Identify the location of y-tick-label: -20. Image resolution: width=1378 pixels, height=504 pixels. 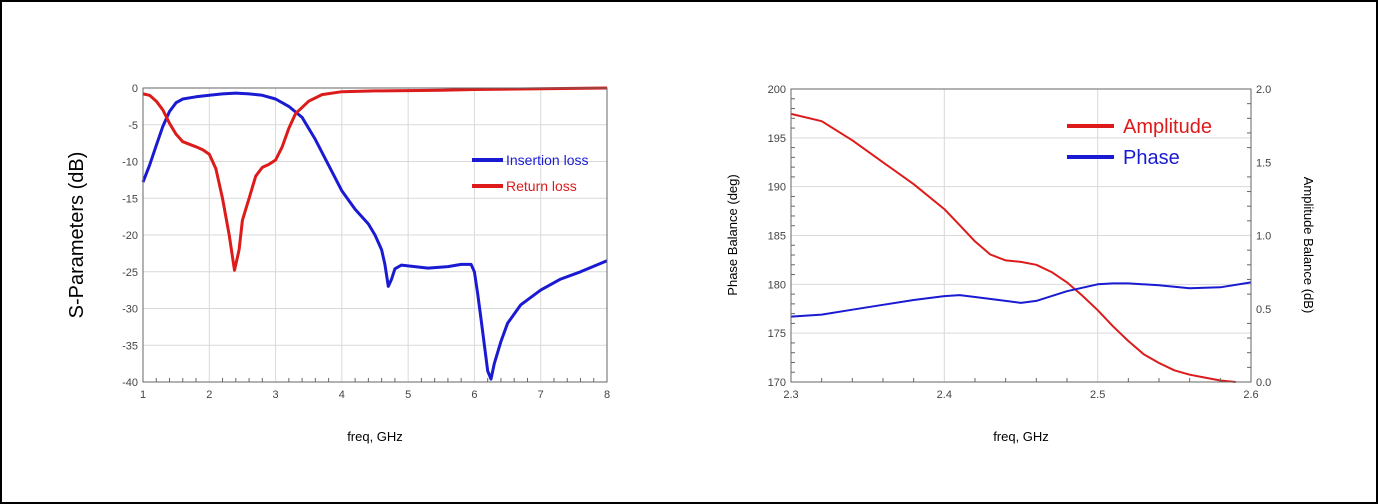
(130, 236).